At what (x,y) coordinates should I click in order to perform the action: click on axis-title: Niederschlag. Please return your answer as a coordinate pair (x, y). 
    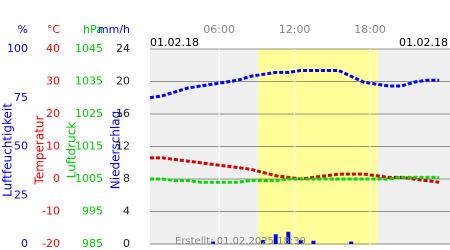
    Looking at the image, I should click on (116, 150).